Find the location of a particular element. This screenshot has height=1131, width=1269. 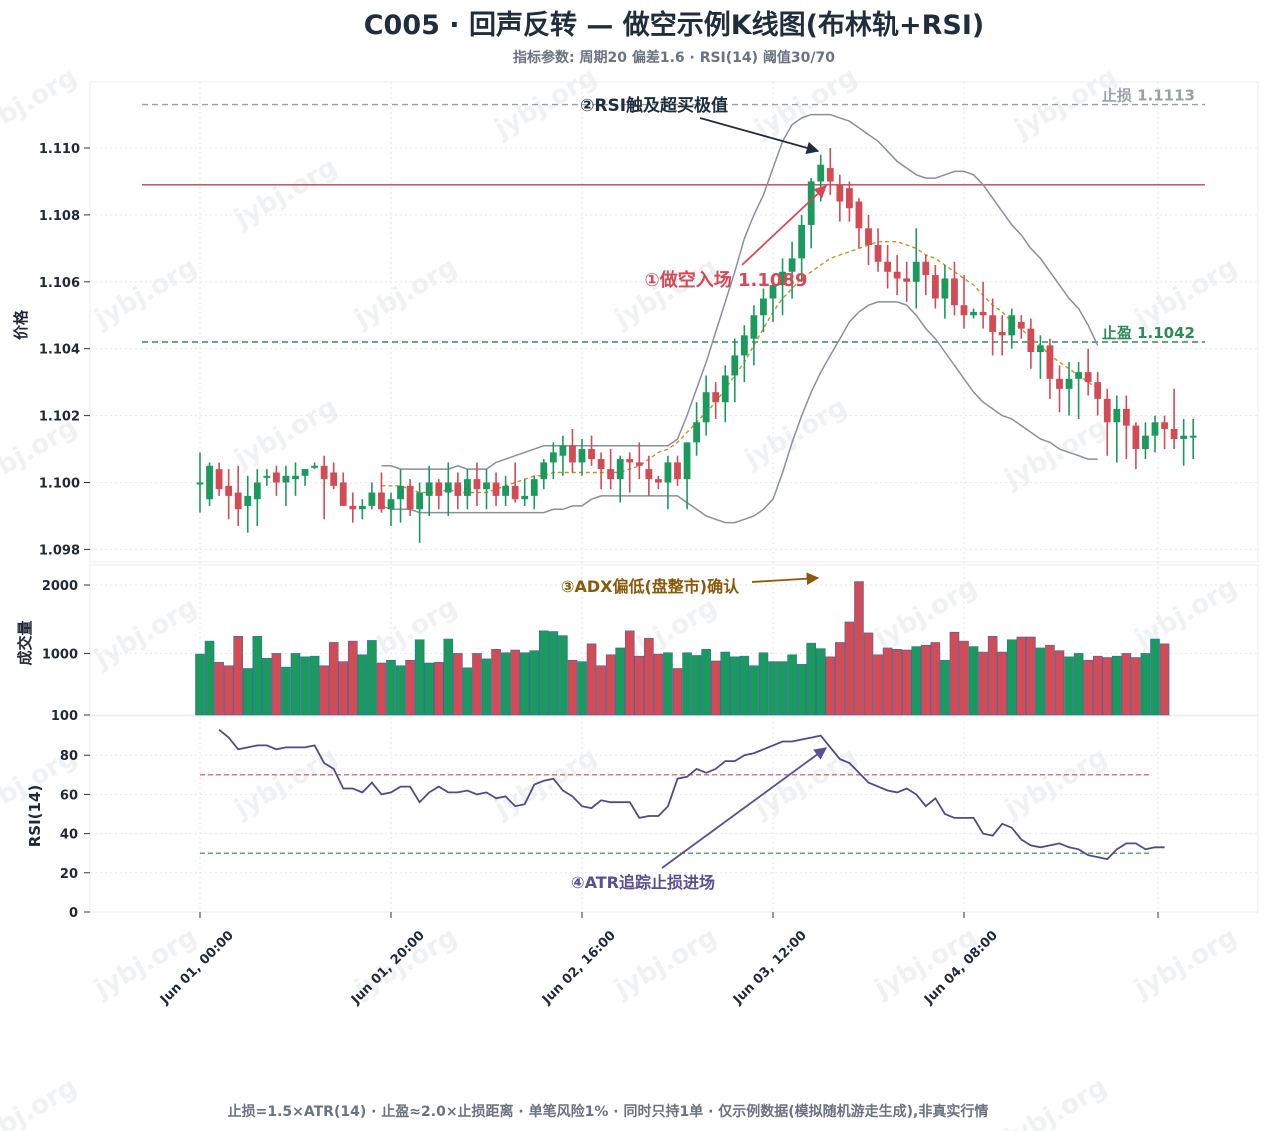

atr-annotation: ④ATR追踪止损进场 is located at coordinates (643, 882).